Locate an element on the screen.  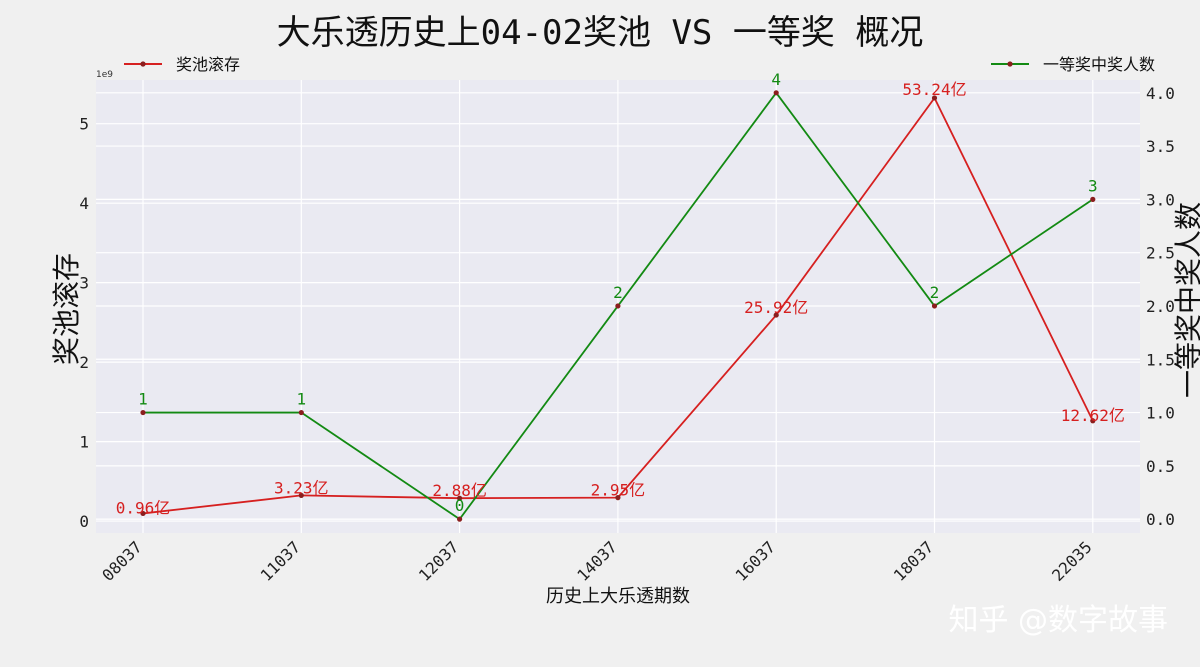
data-label-0: 0.96亿 is located at coordinates (143, 507).